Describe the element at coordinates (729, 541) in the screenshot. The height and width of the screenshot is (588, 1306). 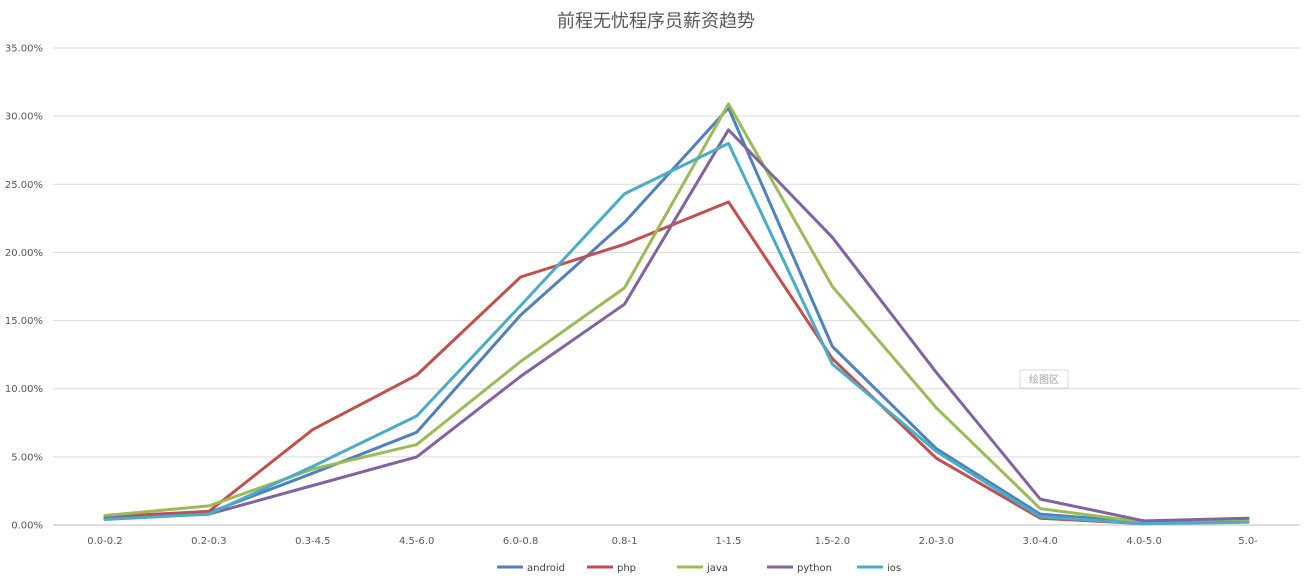
I see `x-tick-label: 1-1.5` at that location.